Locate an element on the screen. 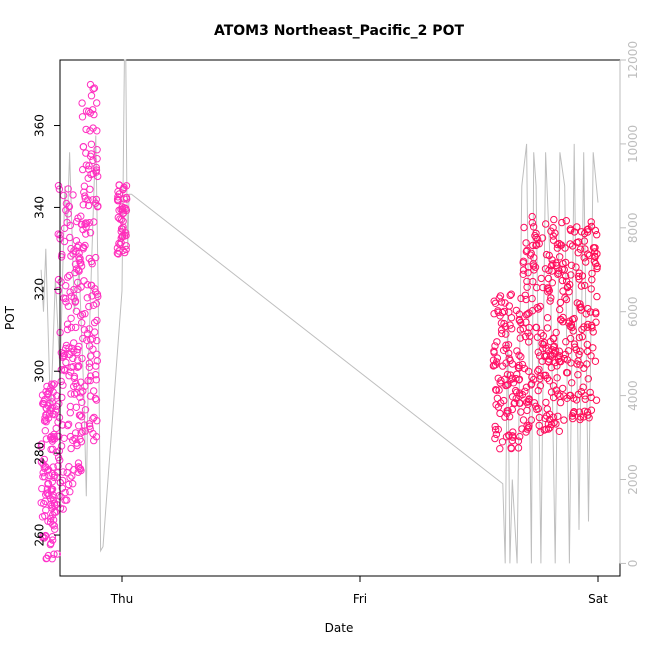 This screenshot has height=650, width=650. y2-tick-label: 4000 is located at coordinates (633, 395).